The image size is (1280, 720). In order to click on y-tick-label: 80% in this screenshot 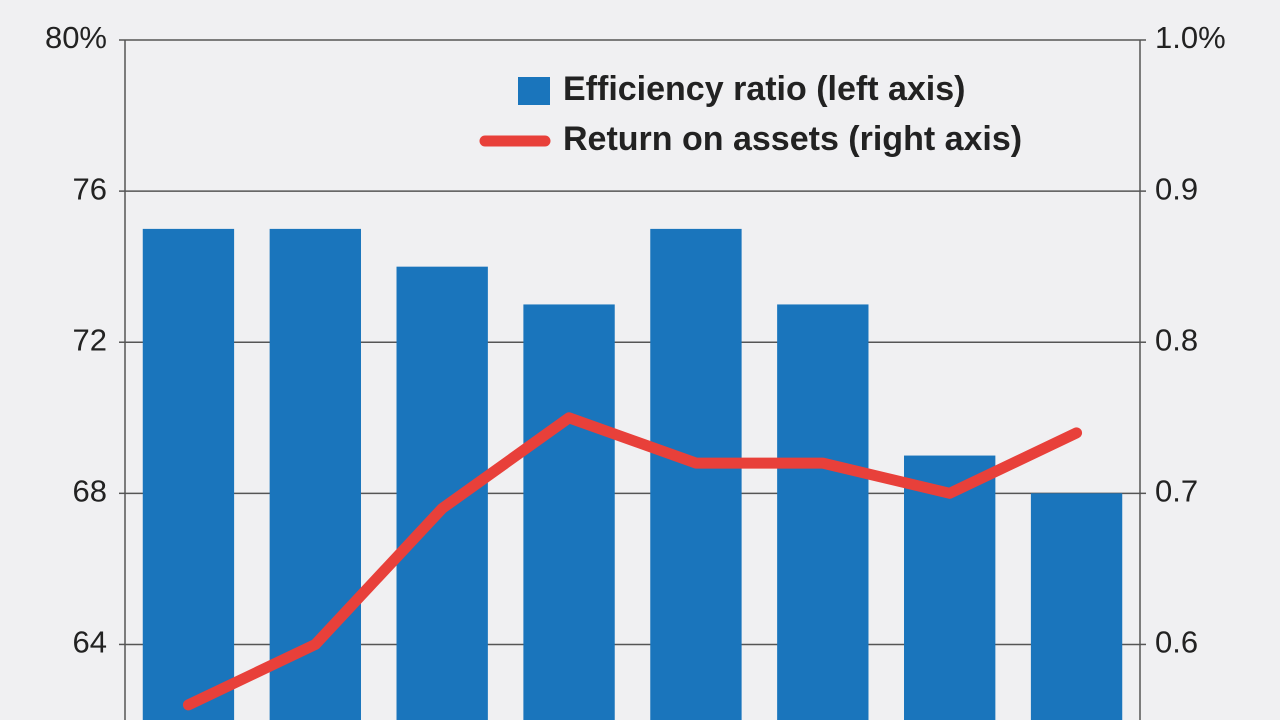, I will do `click(76, 37)`.